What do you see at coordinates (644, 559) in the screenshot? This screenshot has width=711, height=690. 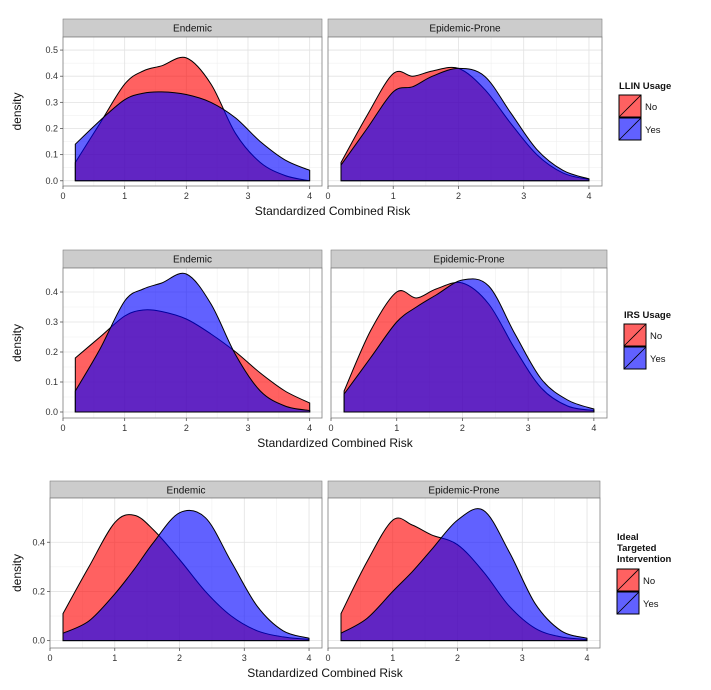 I see `legend-title-line: Intervention` at bounding box center [644, 559].